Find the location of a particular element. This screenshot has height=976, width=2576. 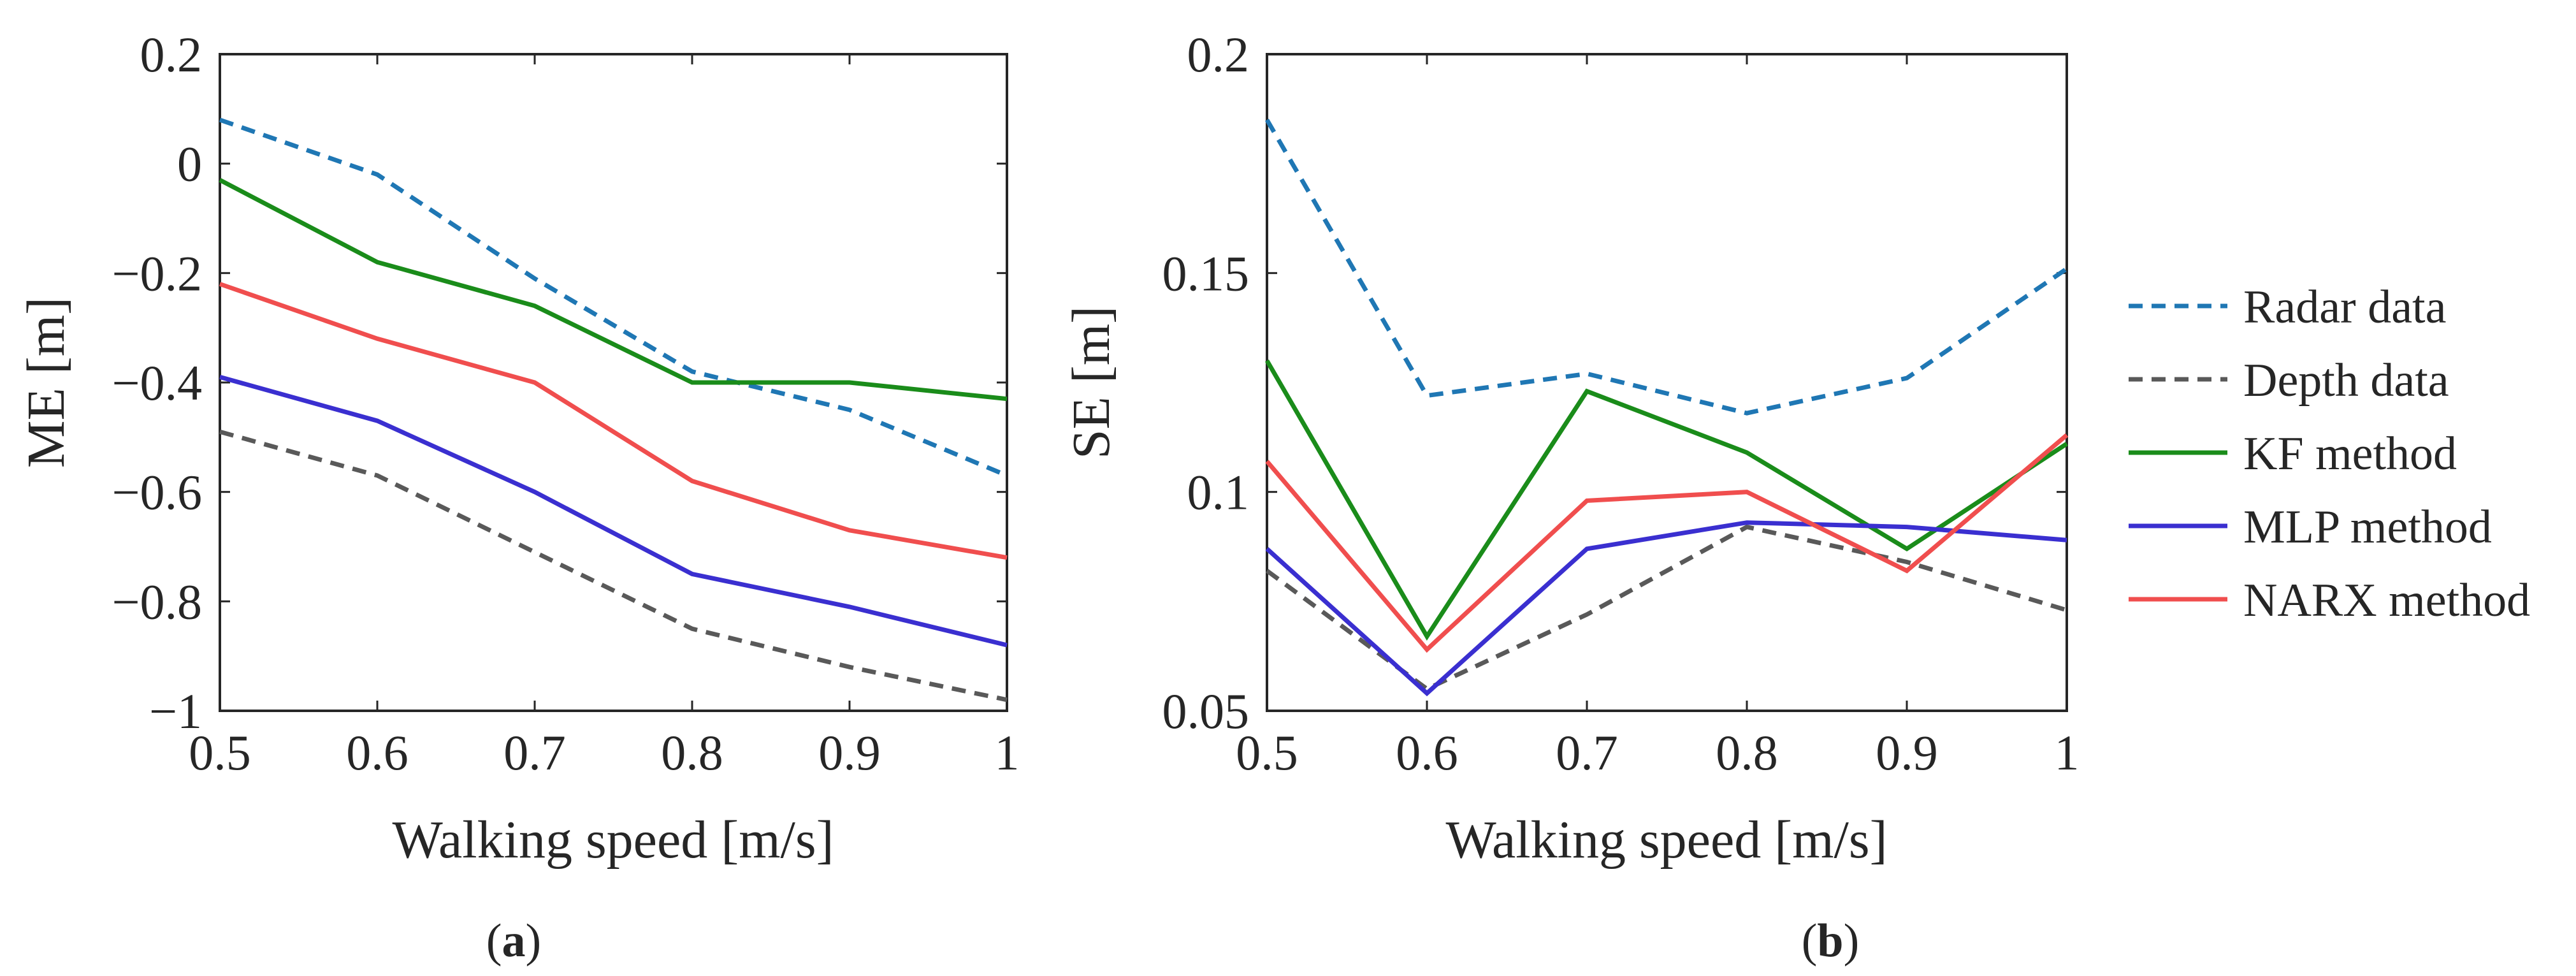

panel-a-series-radar-data is located at coordinates (613, 297).